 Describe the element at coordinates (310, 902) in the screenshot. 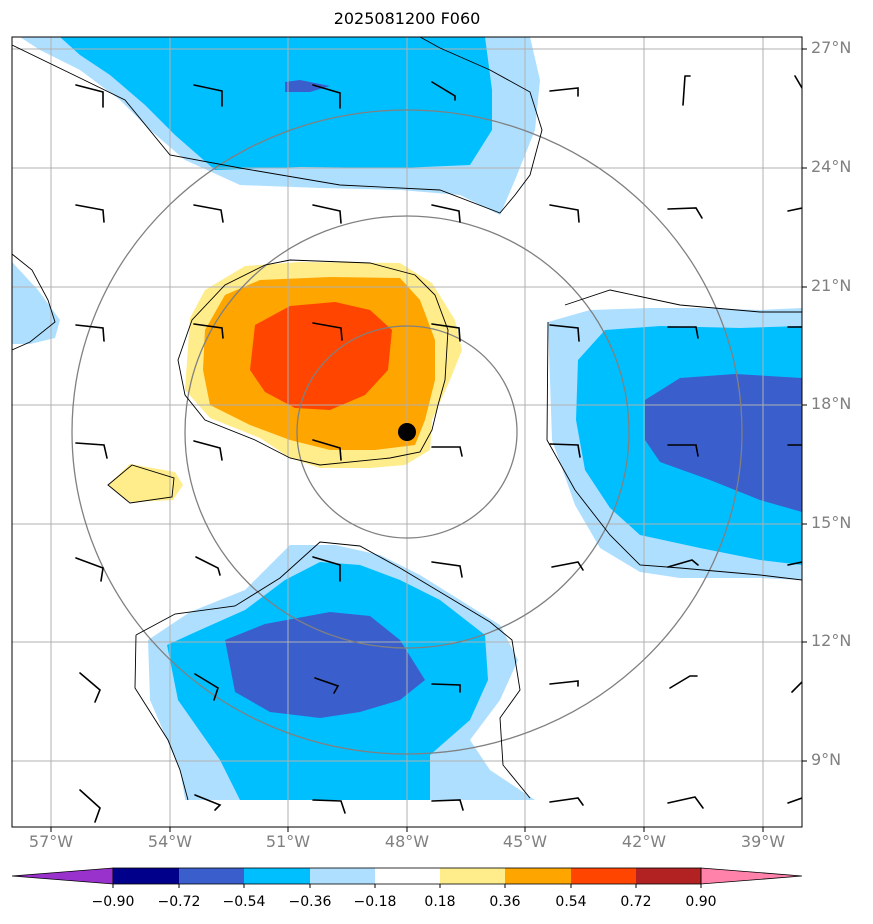

I see `colorbar-tick-label: −0.36` at that location.